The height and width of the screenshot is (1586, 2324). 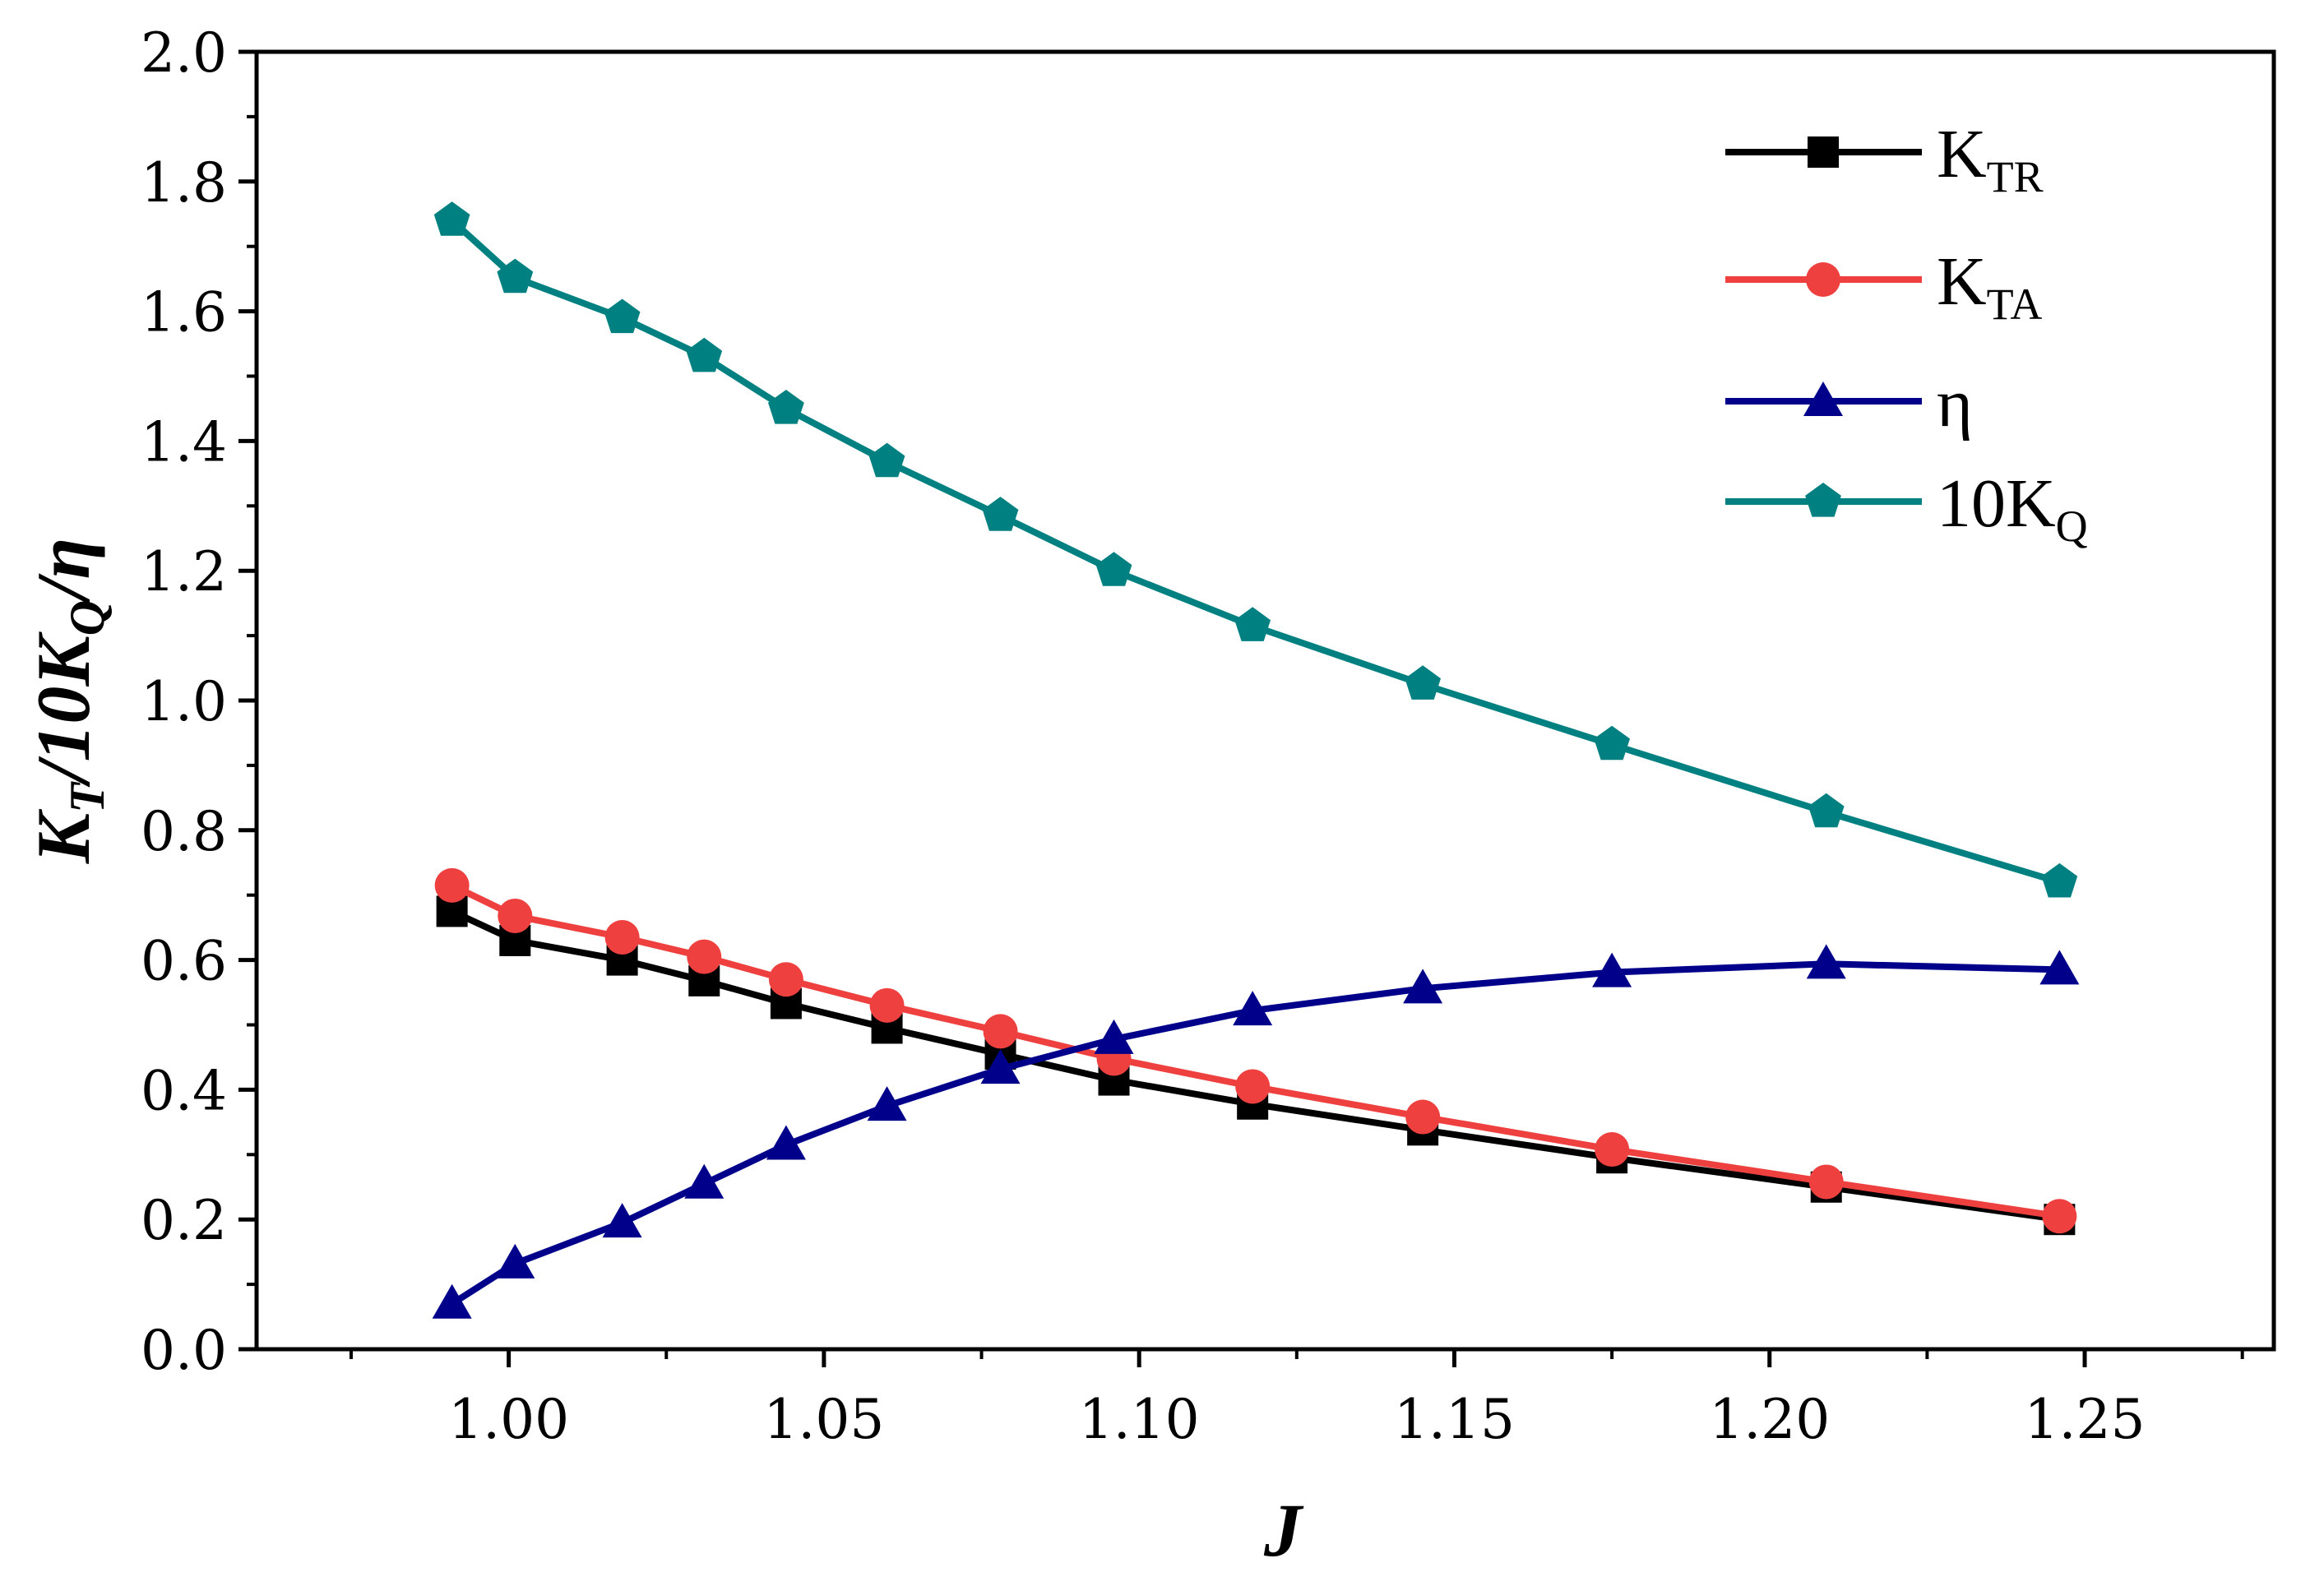 I want to click on y-tick-label: 2.0, so click(x=184, y=53).